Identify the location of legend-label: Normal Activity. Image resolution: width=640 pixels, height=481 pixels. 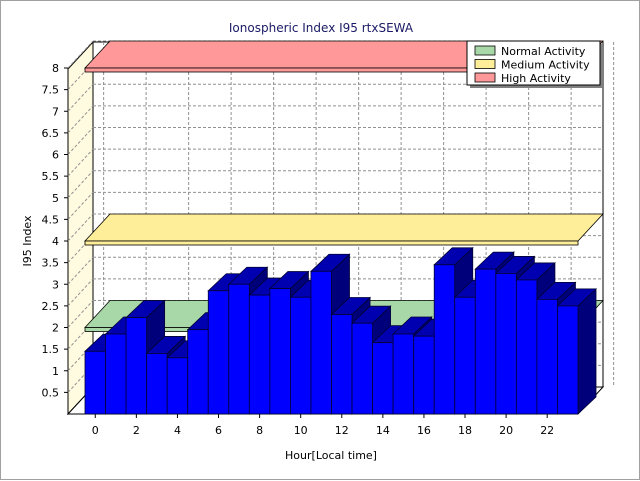
(543, 51).